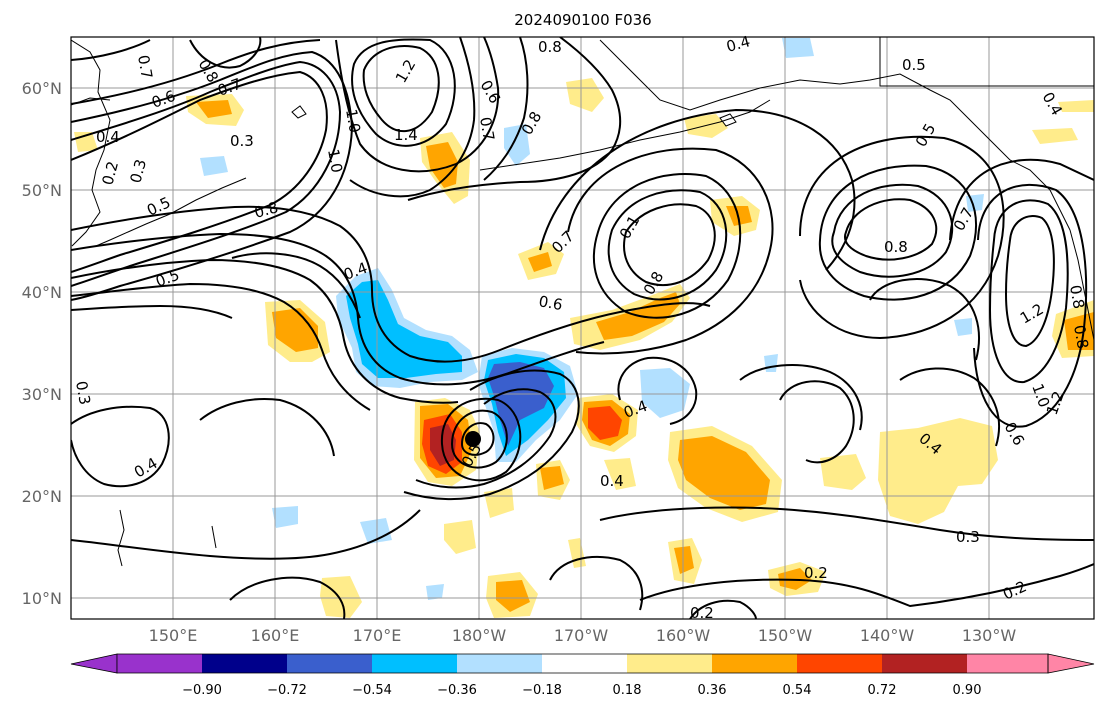 The height and width of the screenshot is (712, 1105). I want to click on na-west-coast, so click(1081, 285).